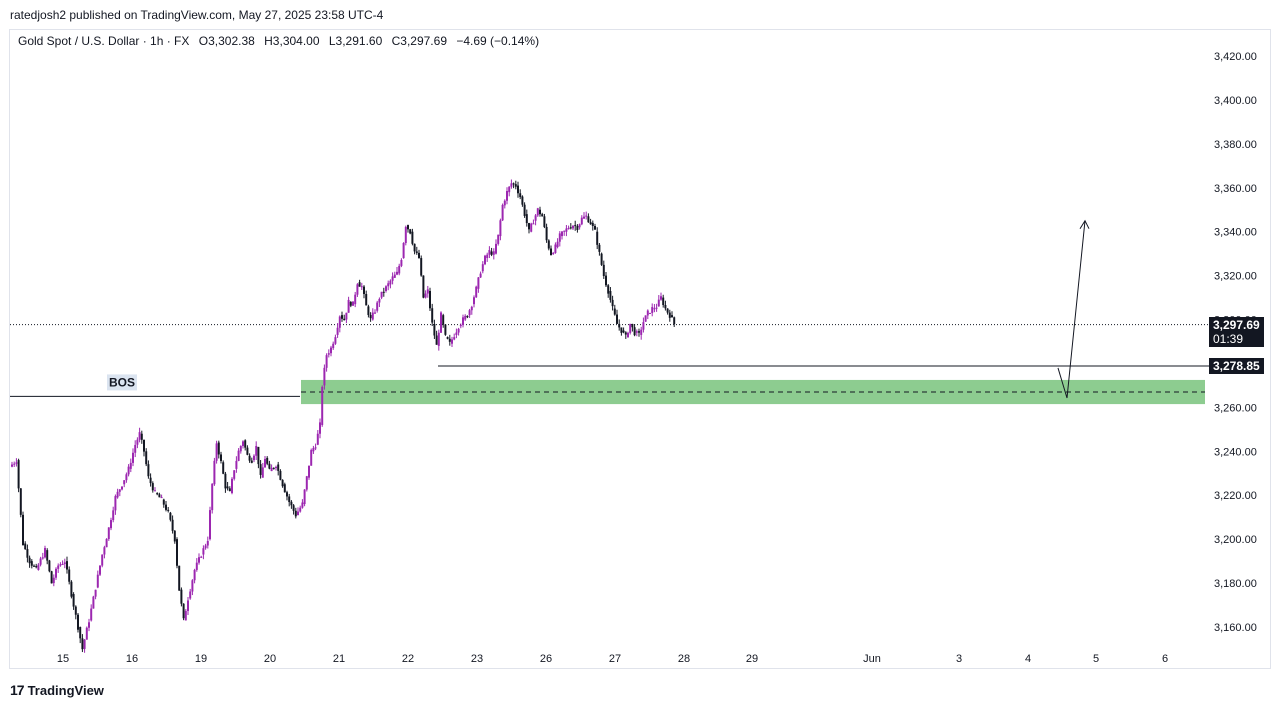 The height and width of the screenshot is (707, 1281). What do you see at coordinates (355, 41) in the screenshot?
I see `legend-low: L3,291.60` at bounding box center [355, 41].